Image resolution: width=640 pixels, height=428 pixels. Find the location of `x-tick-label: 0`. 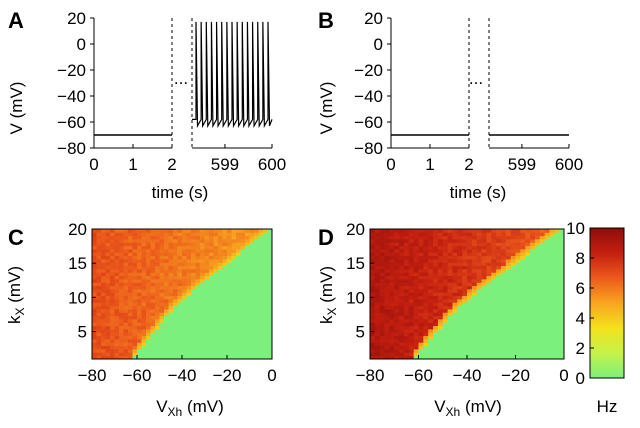

x-tick-label: 0 is located at coordinates (93, 164).